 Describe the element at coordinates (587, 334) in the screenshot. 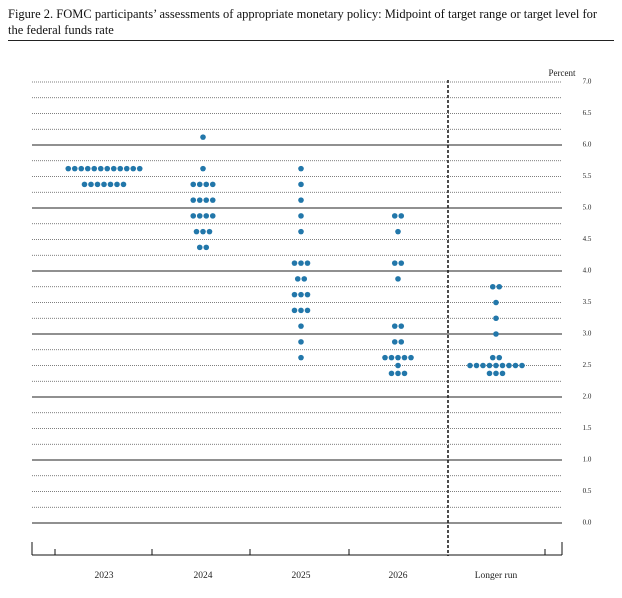

I see `y-tick-label: 3.0` at that location.